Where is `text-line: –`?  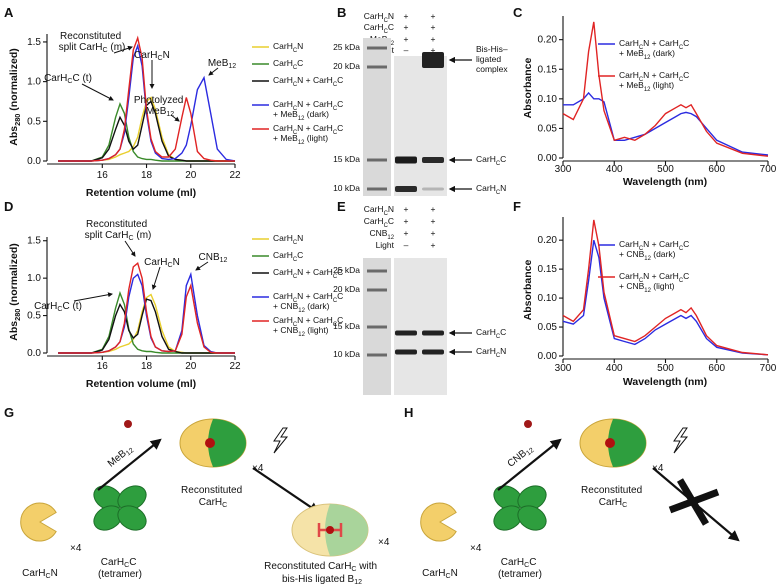 text-line: – is located at coordinates (406, 245).